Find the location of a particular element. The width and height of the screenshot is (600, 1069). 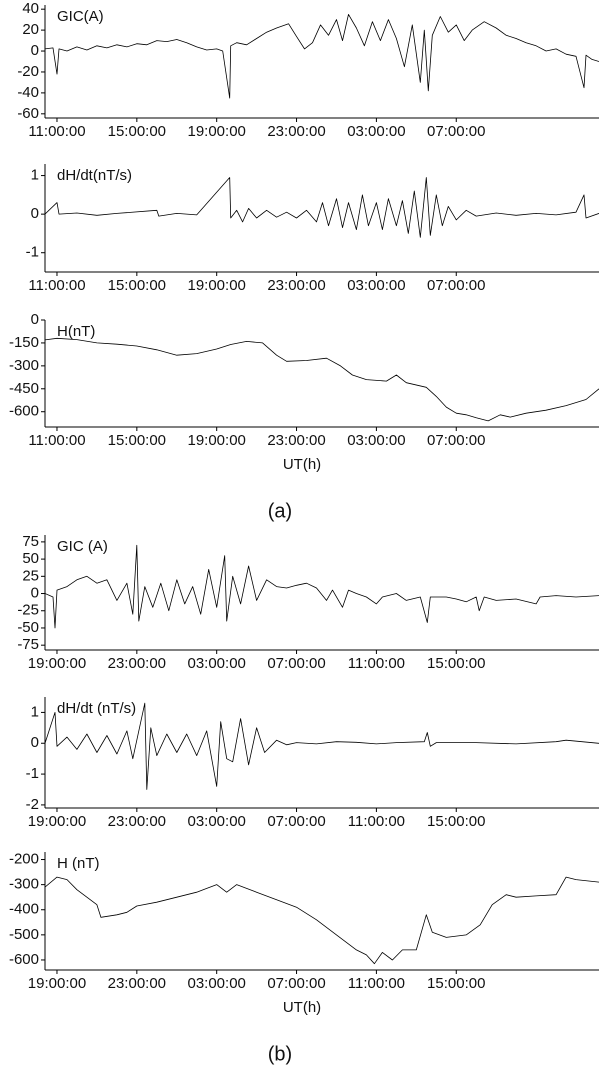

panel-caption: (b) is located at coordinates (280, 1054).